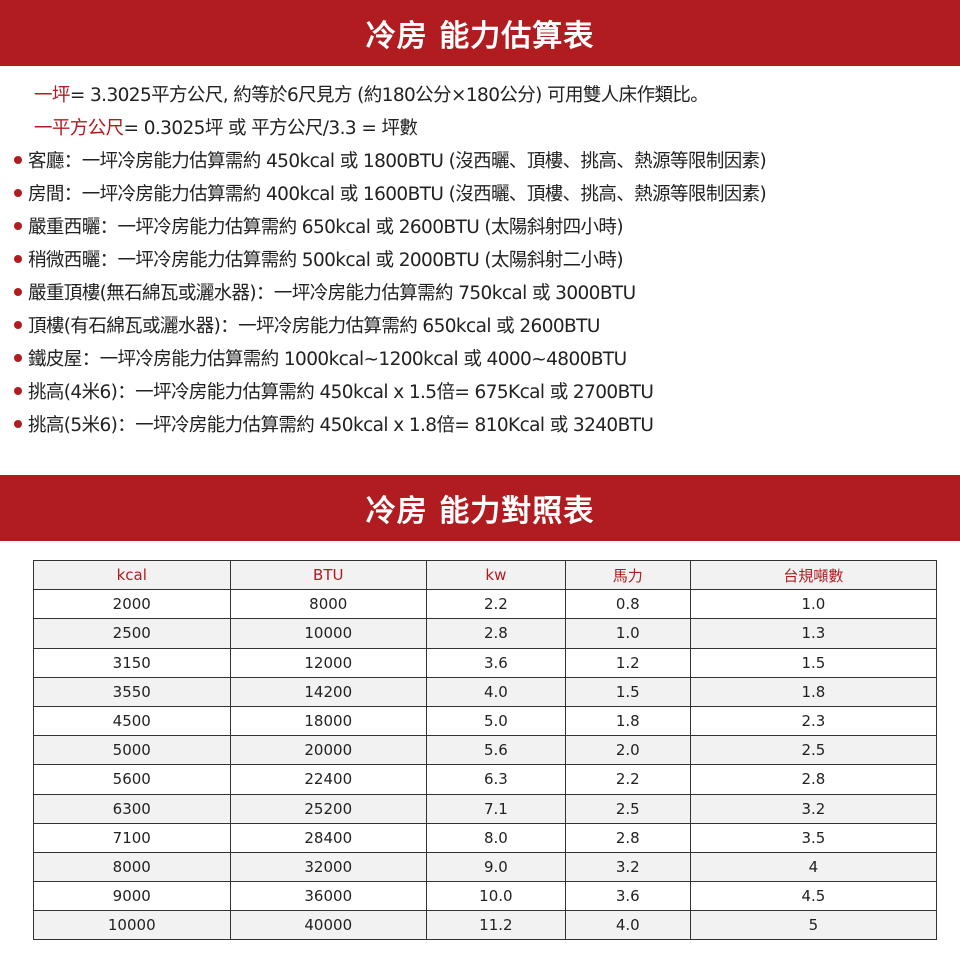  I want to click on estimate-title: 冷房 能力估算表, so click(480, 36).